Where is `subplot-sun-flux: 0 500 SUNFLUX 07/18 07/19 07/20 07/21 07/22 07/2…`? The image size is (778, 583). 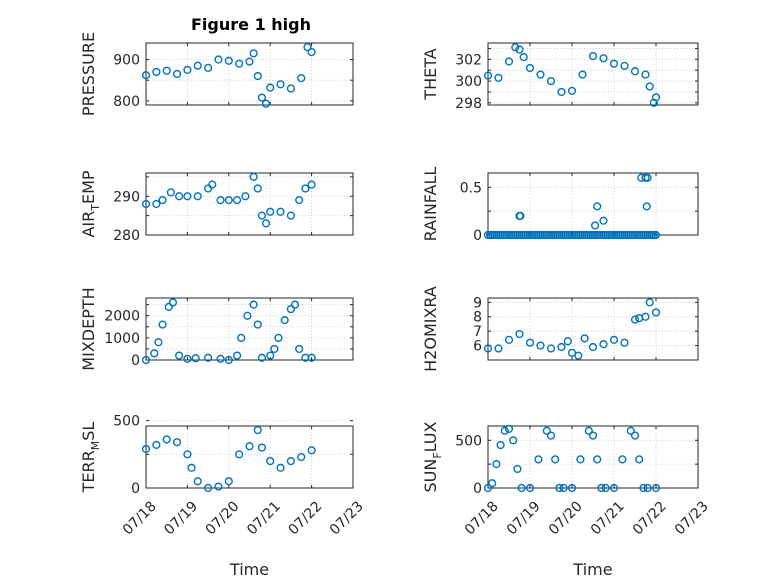
subplot-sun-flux: 0 500 SUNFLUX 07/18 07/19 07/20 07/21 07/22 07/2… is located at coordinates (566, 500).